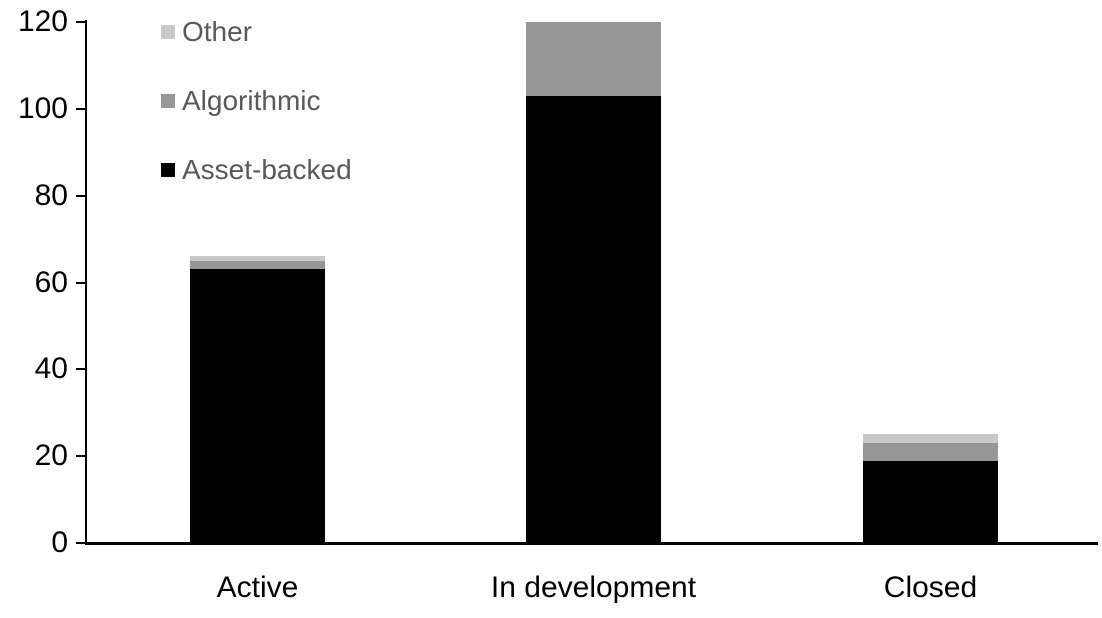 This screenshot has height=618, width=1102. Describe the element at coordinates (42, 21) in the screenshot. I see `y-tick-label: 120` at that location.